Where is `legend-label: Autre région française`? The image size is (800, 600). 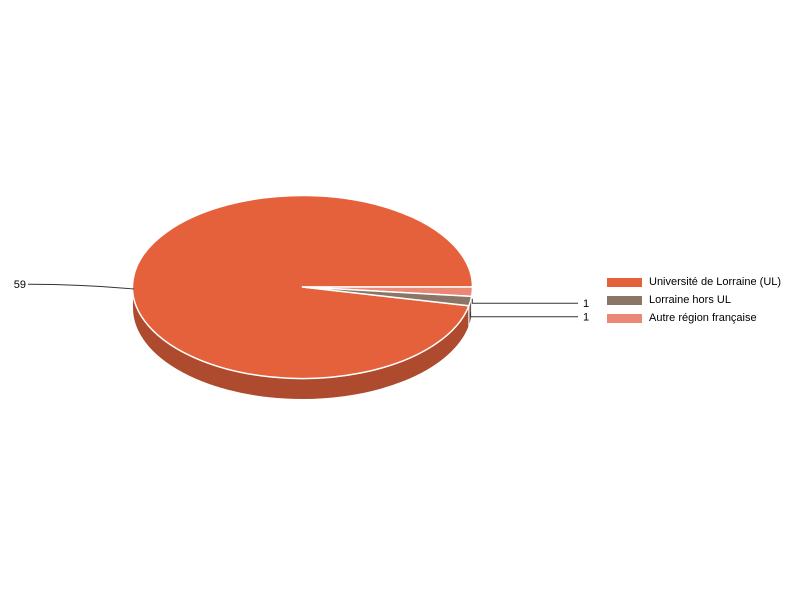
legend-label: Autre région française is located at coordinates (703, 317).